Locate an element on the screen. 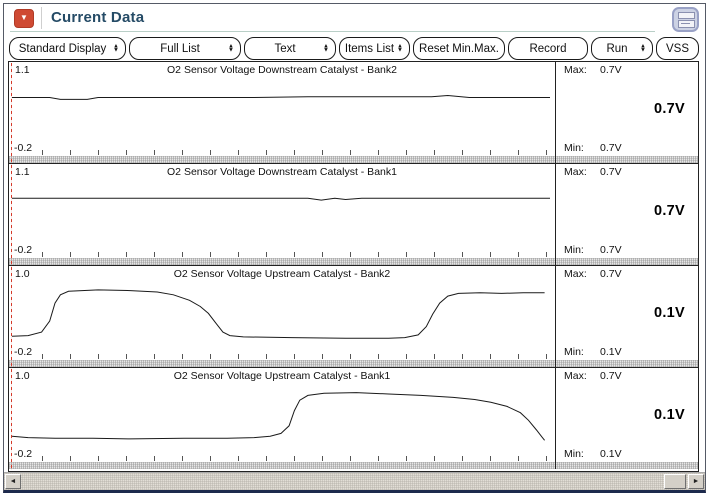  toolbar-button-full-list: Full List ▲ ▼ is located at coordinates (185, 48).